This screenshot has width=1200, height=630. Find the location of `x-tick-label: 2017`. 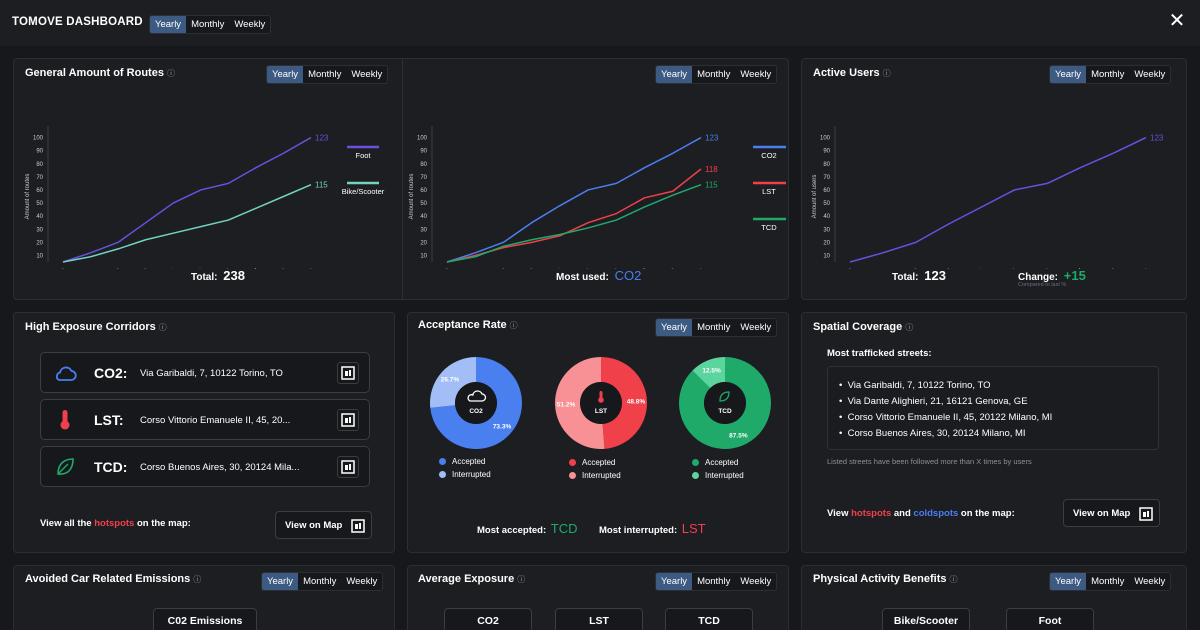

x-tick-label: 2017 is located at coordinates (643, 268).